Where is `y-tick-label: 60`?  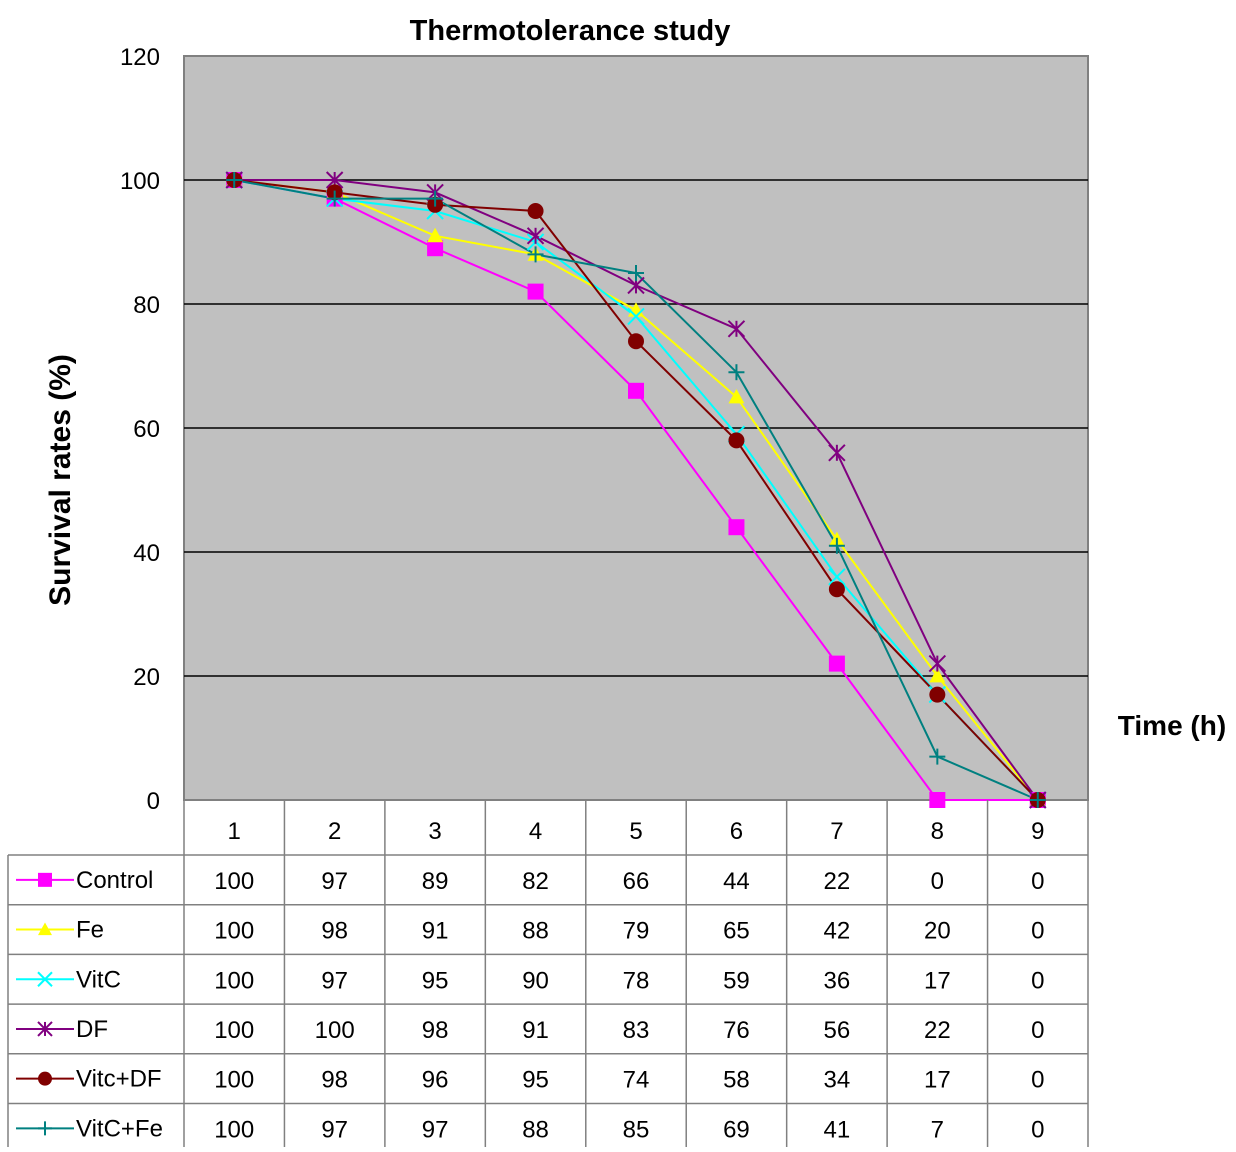 y-tick-label: 60 is located at coordinates (146, 429).